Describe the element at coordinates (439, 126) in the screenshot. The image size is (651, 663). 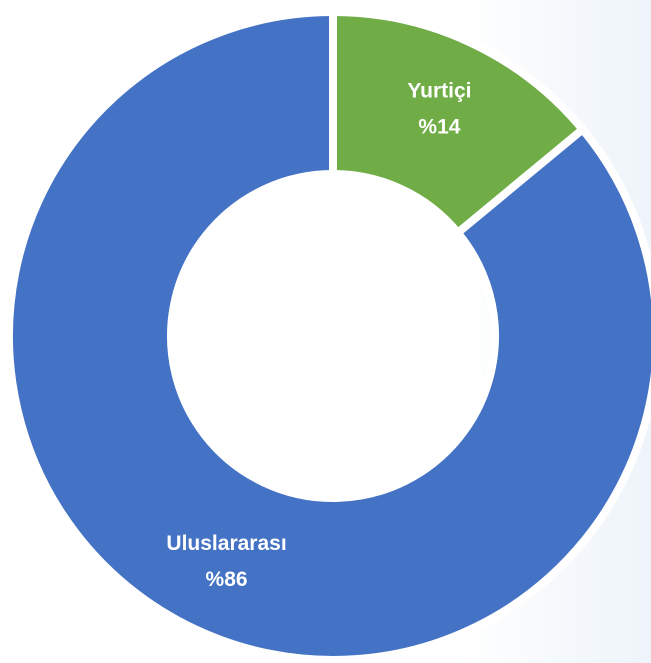
I see `value-label: %14` at that location.